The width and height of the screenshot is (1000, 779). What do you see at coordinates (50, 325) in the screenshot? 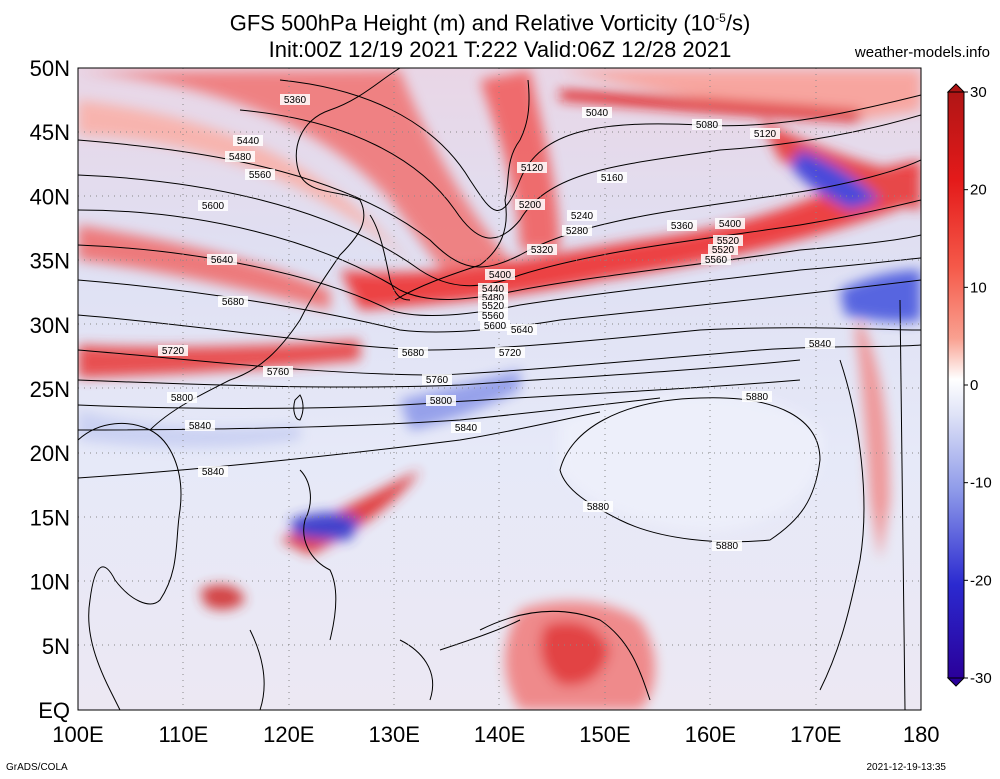
I see `lat-label: 30N` at bounding box center [50, 325].